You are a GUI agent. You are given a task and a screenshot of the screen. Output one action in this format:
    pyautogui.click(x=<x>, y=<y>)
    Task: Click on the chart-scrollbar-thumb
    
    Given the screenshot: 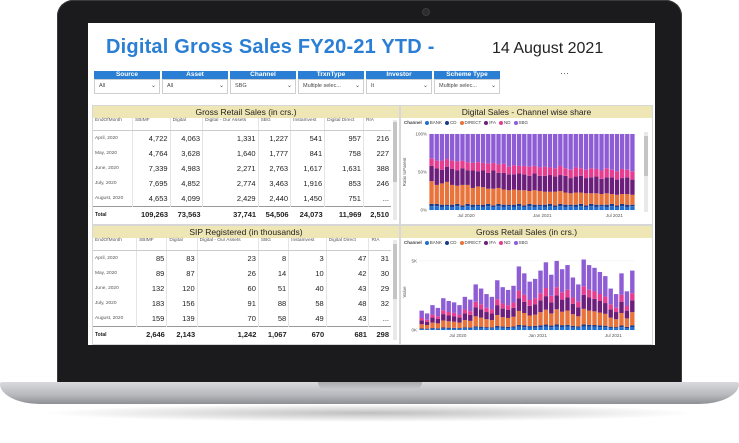 What is the action you would take?
    pyautogui.click(x=646, y=156)
    